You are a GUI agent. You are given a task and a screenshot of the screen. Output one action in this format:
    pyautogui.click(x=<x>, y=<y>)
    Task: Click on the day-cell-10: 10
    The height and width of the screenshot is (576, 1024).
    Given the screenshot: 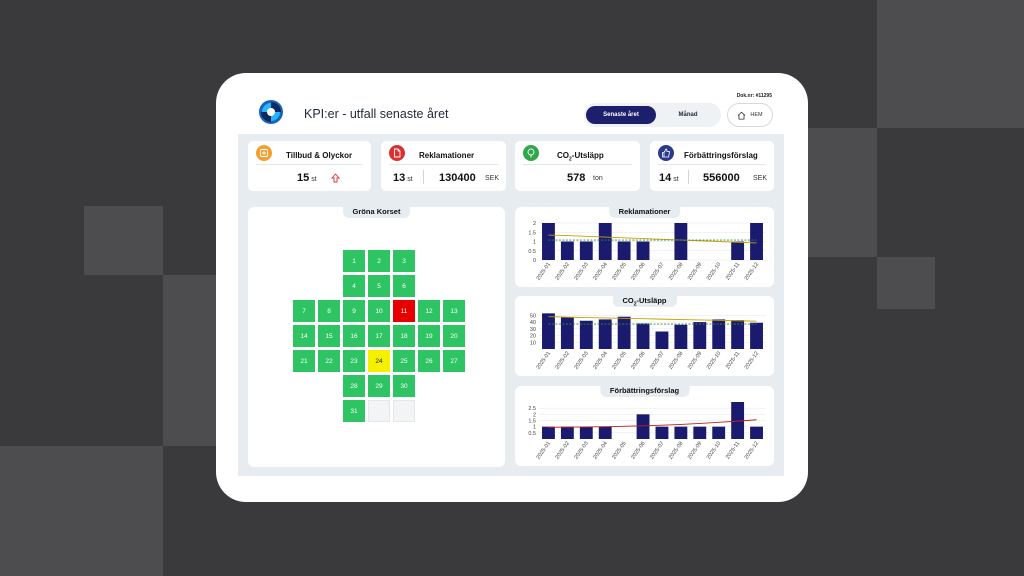 What is the action you would take?
    pyautogui.click(x=379, y=311)
    